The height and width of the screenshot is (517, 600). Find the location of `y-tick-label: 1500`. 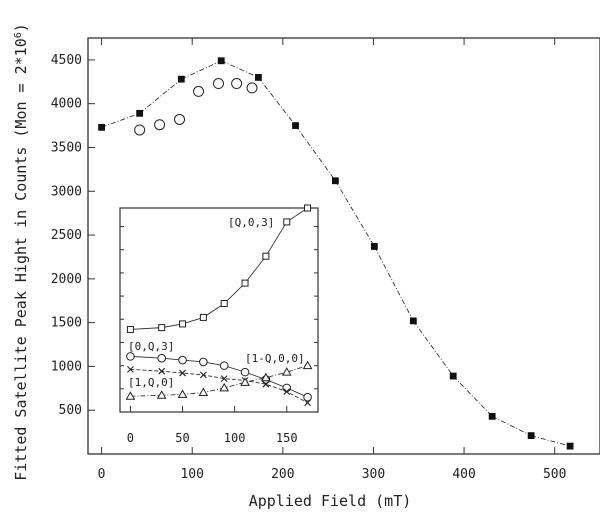

y-tick-label: 1500 is located at coordinates (66, 323).